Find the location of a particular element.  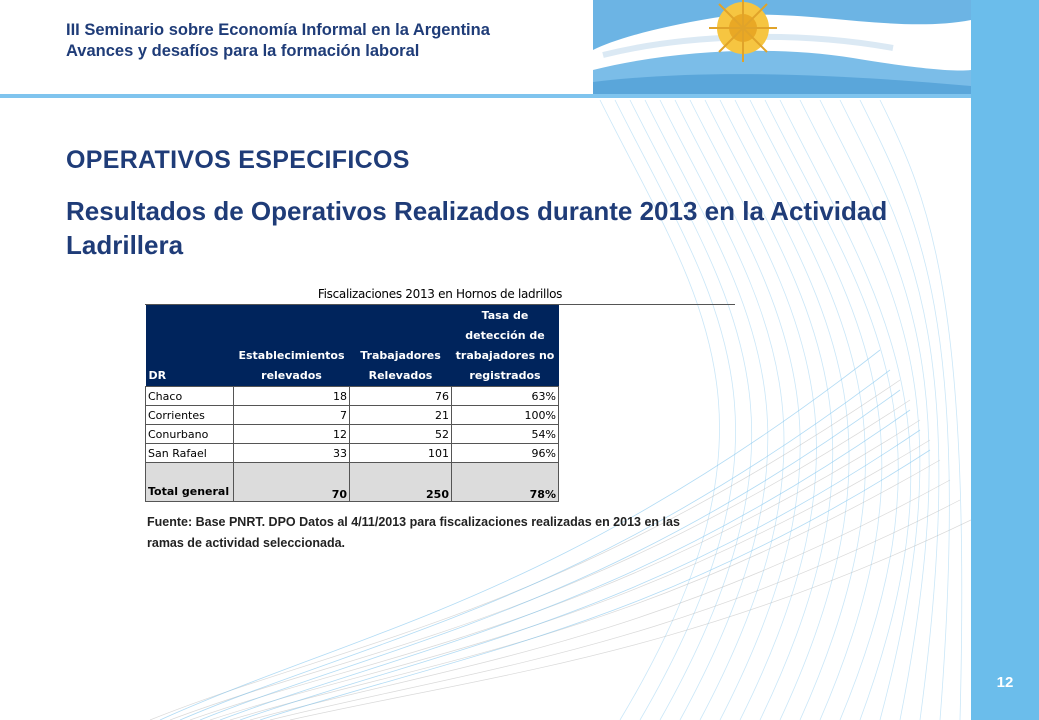

cell-trabajadores: 76 is located at coordinates (400, 396).